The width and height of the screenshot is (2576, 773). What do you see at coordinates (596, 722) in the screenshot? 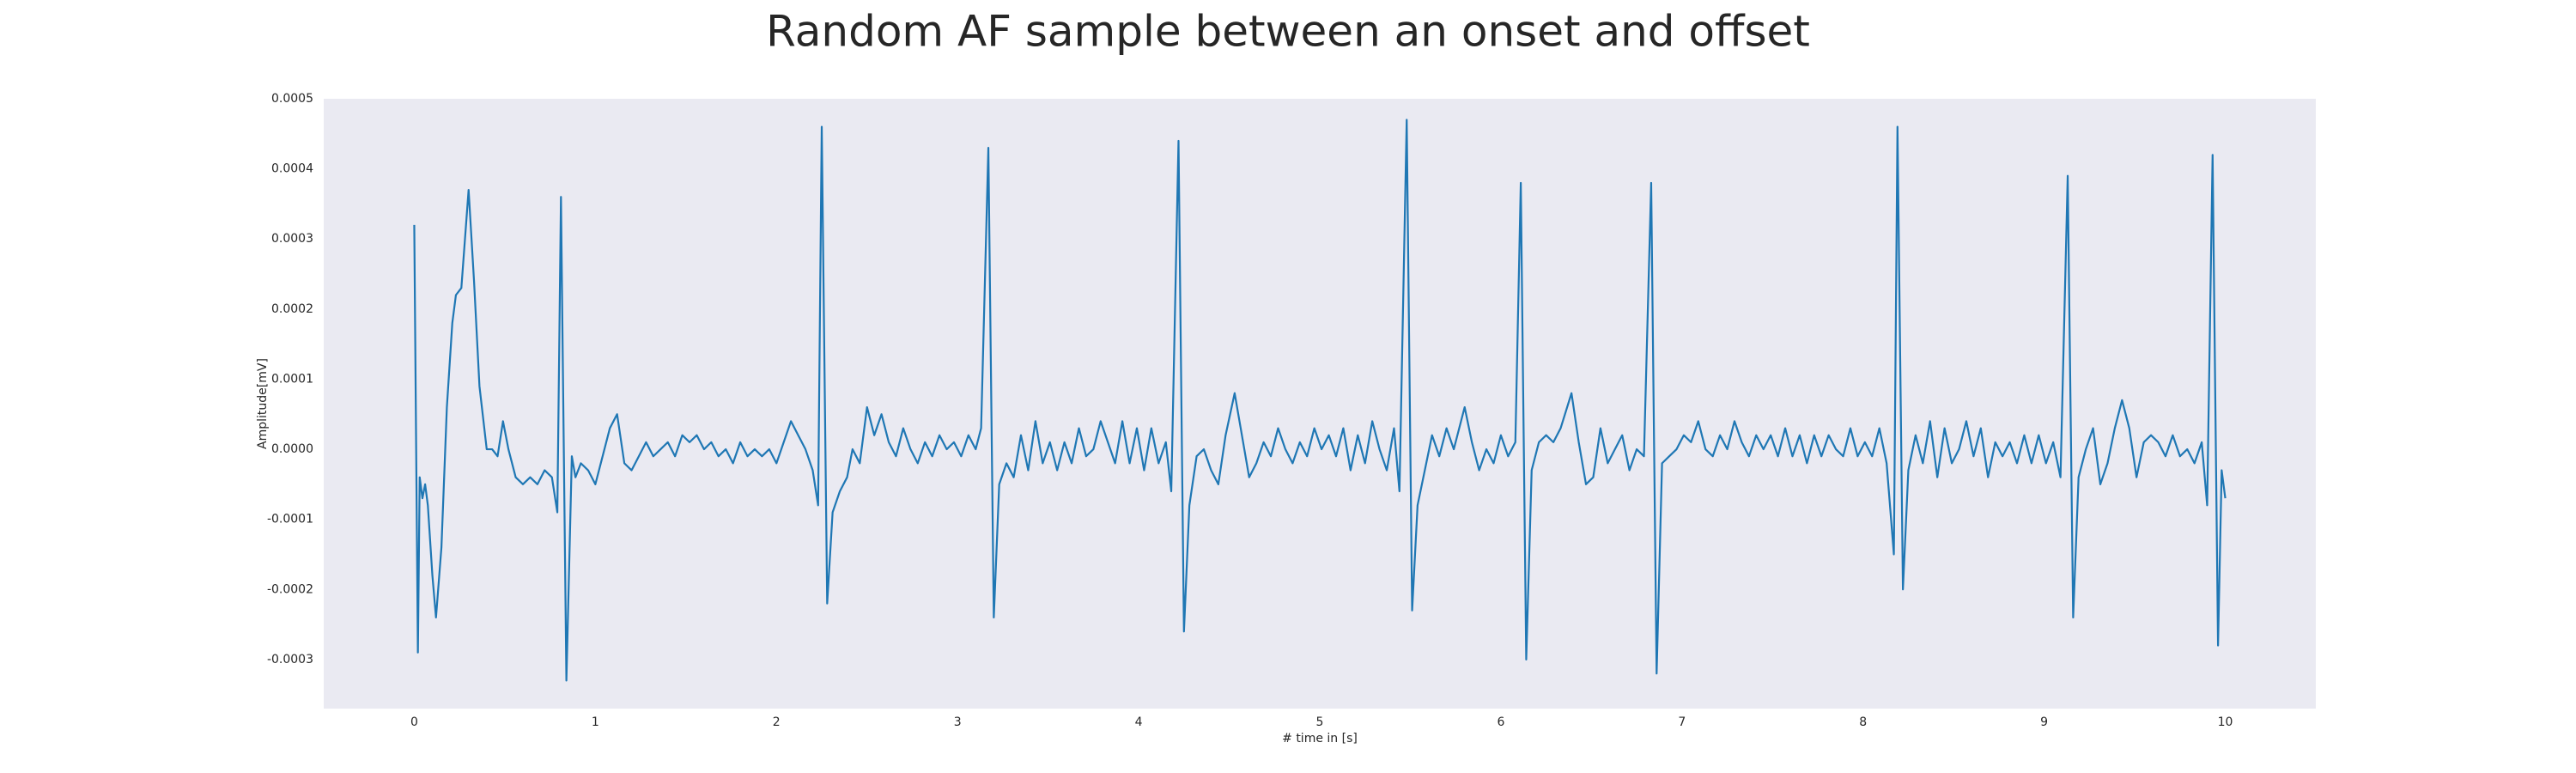
I see `x-tick-label: 1` at bounding box center [596, 722].